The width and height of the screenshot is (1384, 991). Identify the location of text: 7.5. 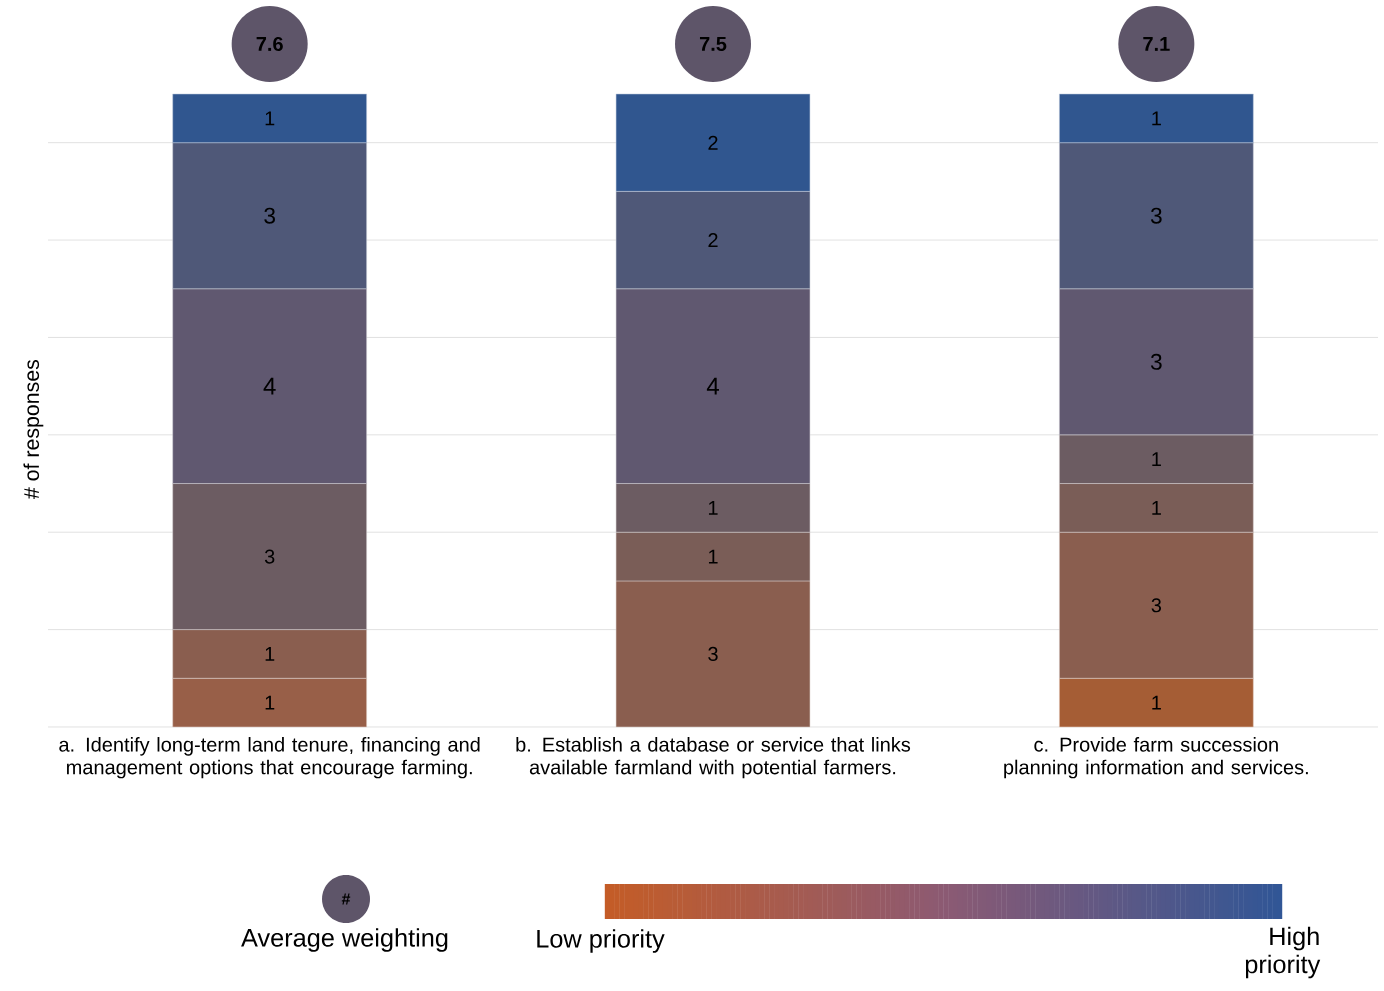
(713, 44).